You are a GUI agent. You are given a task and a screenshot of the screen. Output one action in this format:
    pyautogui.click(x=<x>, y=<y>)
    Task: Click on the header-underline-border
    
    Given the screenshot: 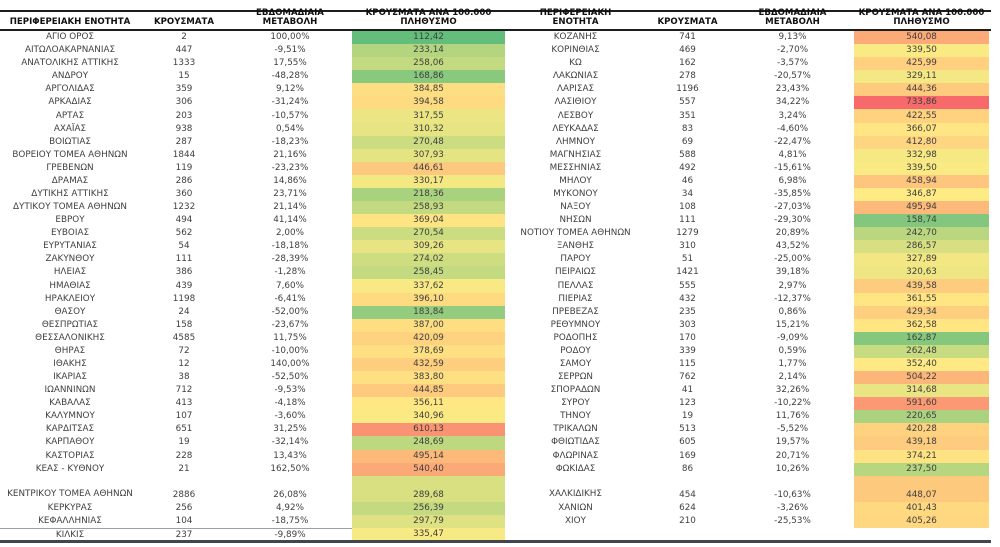 What is the action you would take?
    pyautogui.click(x=495, y=30)
    